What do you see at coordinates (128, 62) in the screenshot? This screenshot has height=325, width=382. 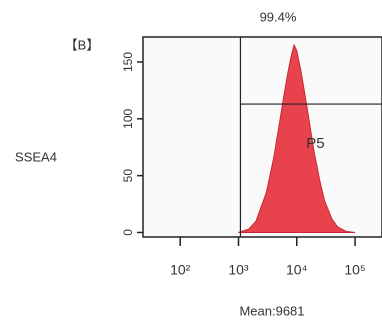 I see `y-tick-label: 150` at bounding box center [128, 62].